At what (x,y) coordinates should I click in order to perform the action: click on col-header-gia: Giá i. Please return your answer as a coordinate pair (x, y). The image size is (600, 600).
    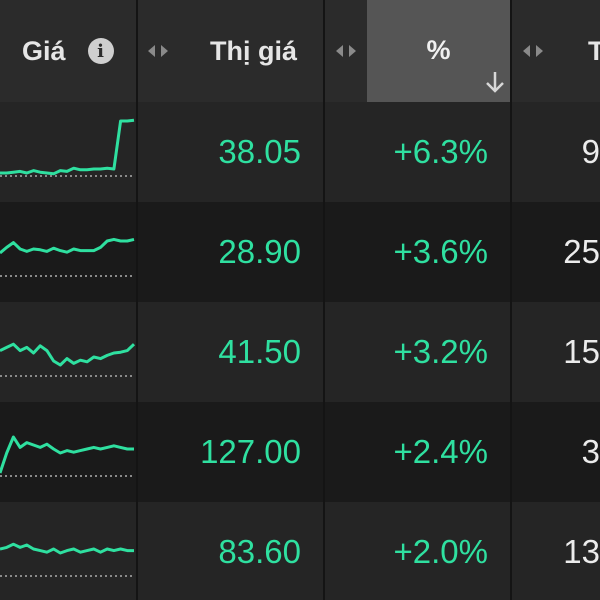
    Looking at the image, I should click on (68, 51).